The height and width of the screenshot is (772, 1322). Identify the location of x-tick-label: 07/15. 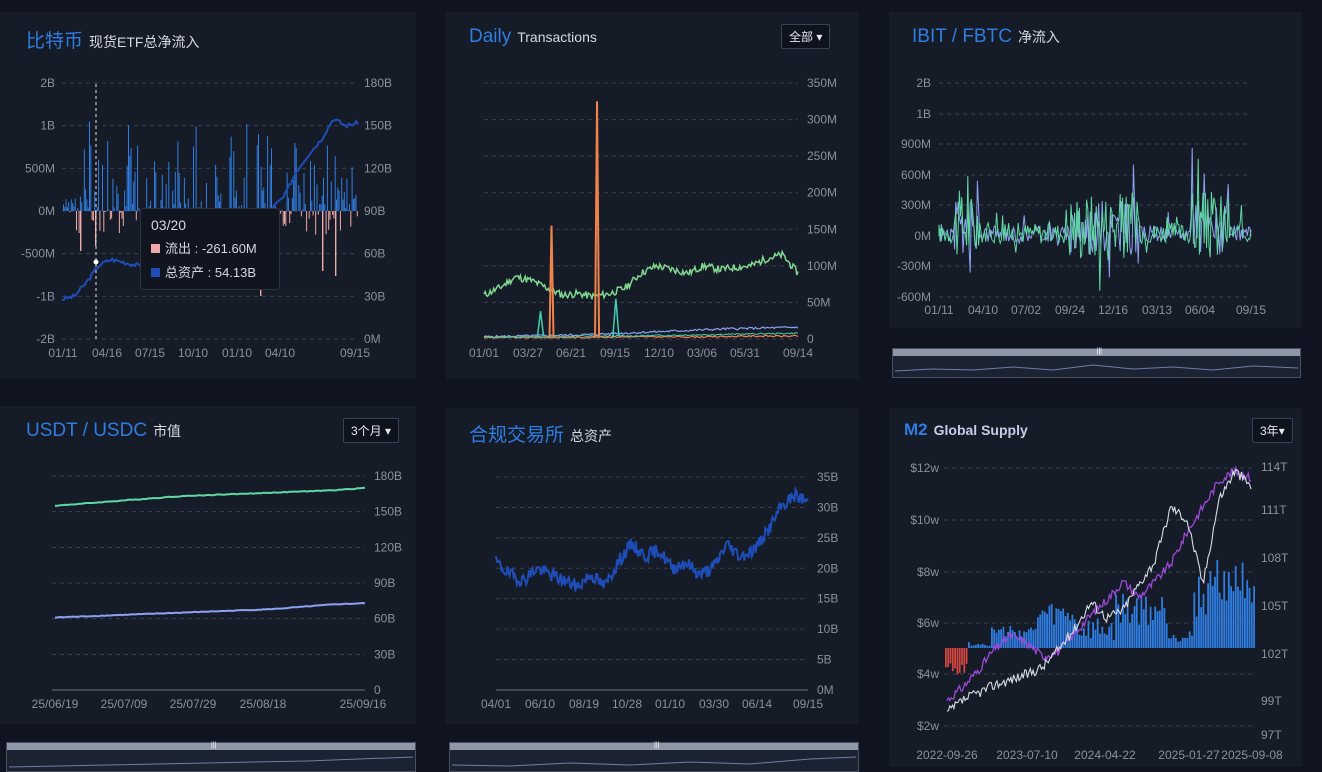
(150, 353).